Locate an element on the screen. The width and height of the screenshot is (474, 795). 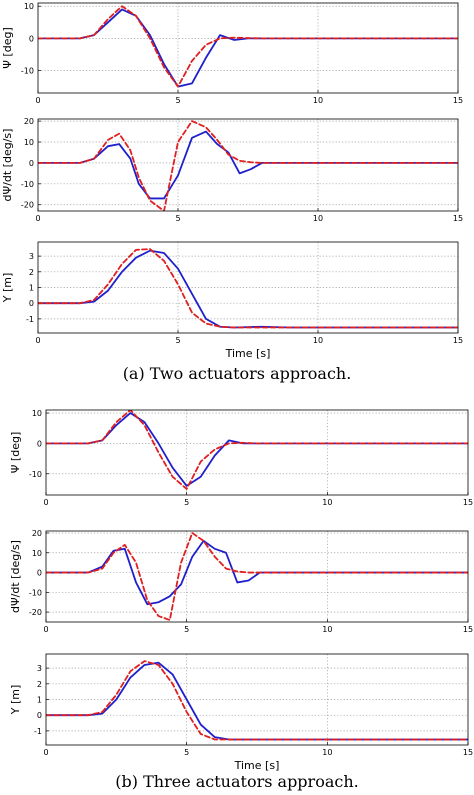
chart-2: 0 5 10 15 -1 0 1 2 3 Y [m] Time [s] is located at coordinates (232, 300).